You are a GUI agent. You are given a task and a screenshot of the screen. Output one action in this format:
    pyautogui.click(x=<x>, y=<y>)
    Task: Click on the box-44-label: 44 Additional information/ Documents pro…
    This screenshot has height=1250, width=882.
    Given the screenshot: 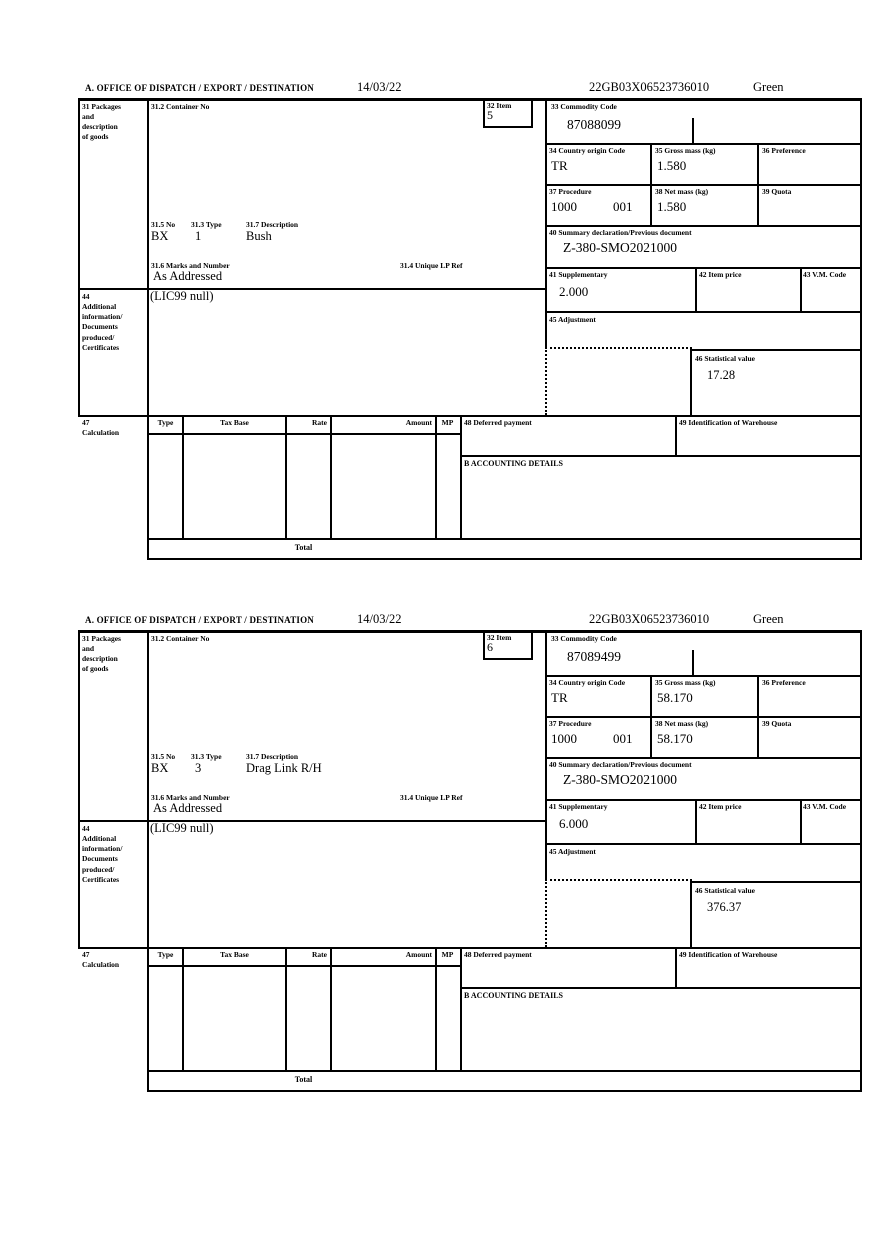 What is the action you would take?
    pyautogui.click(x=102, y=854)
    